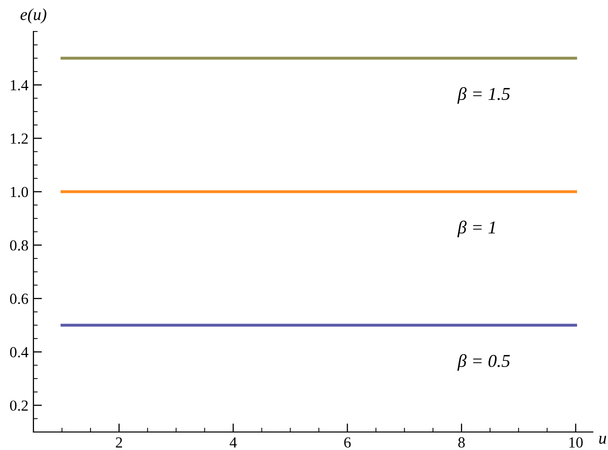 The image size is (608, 450). I want to click on y-tick-label: 1.0, so click(19, 192).